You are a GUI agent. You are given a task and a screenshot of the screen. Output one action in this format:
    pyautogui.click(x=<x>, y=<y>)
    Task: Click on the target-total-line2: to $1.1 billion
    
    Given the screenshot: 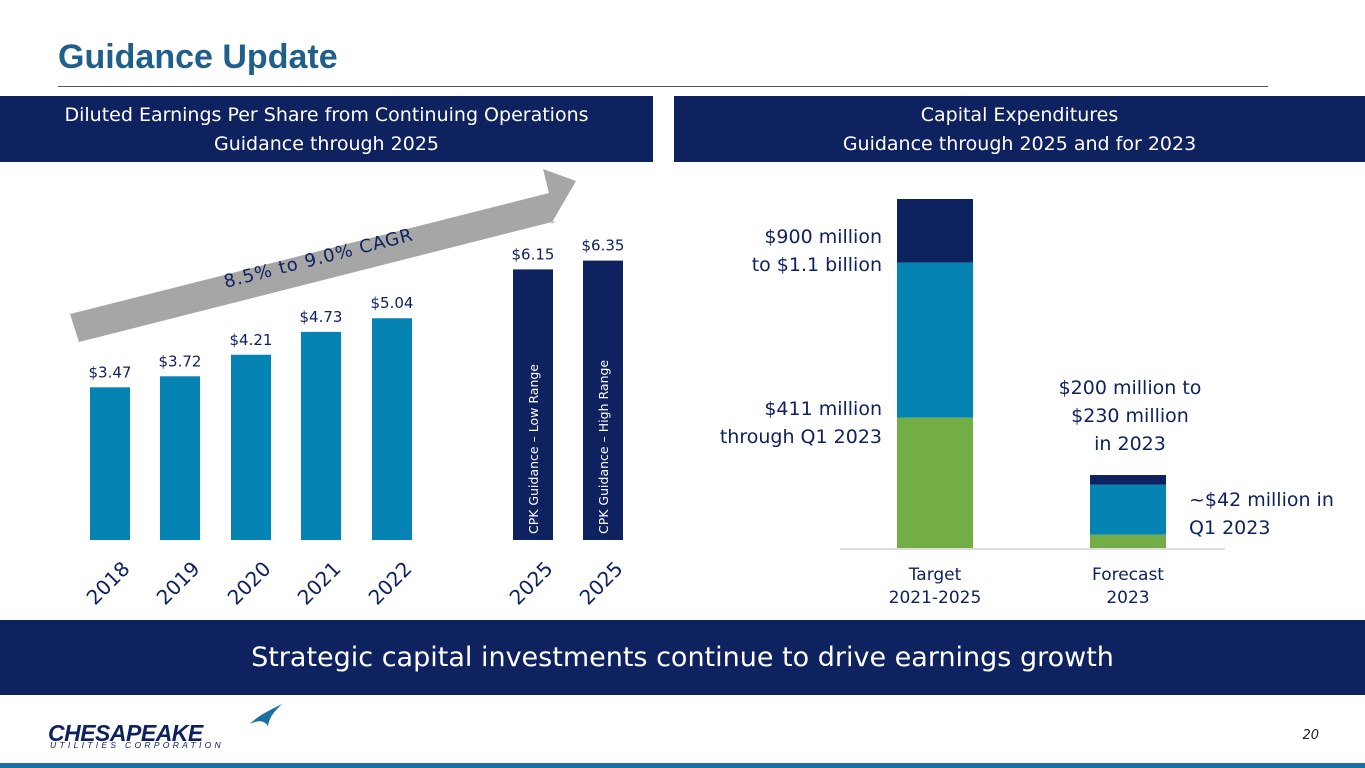 What is the action you would take?
    pyautogui.click(x=816, y=265)
    